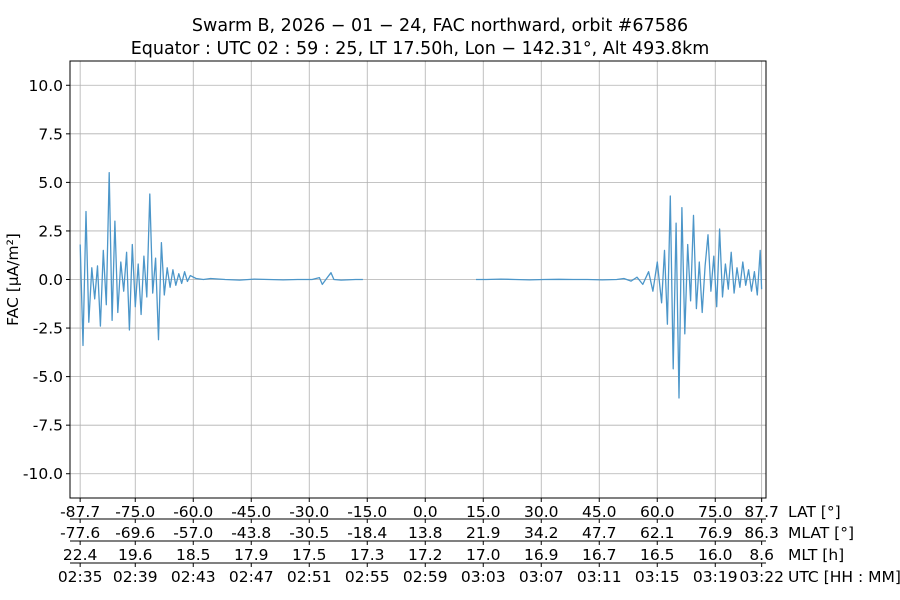 This screenshot has width=900, height=600. Describe the element at coordinates (483, 555) in the screenshot. I see `x-tick-label: 17.0` at that location.